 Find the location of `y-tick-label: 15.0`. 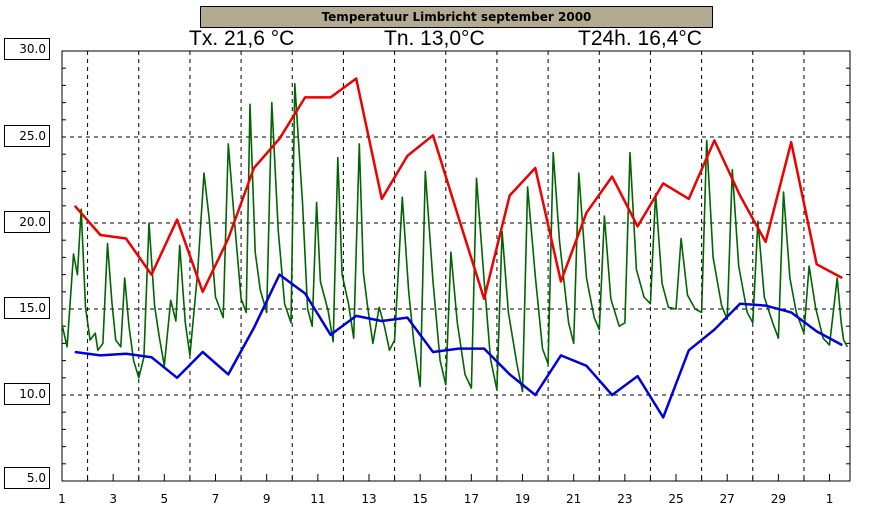

y-tick-label: 15.0 is located at coordinates (27, 308).